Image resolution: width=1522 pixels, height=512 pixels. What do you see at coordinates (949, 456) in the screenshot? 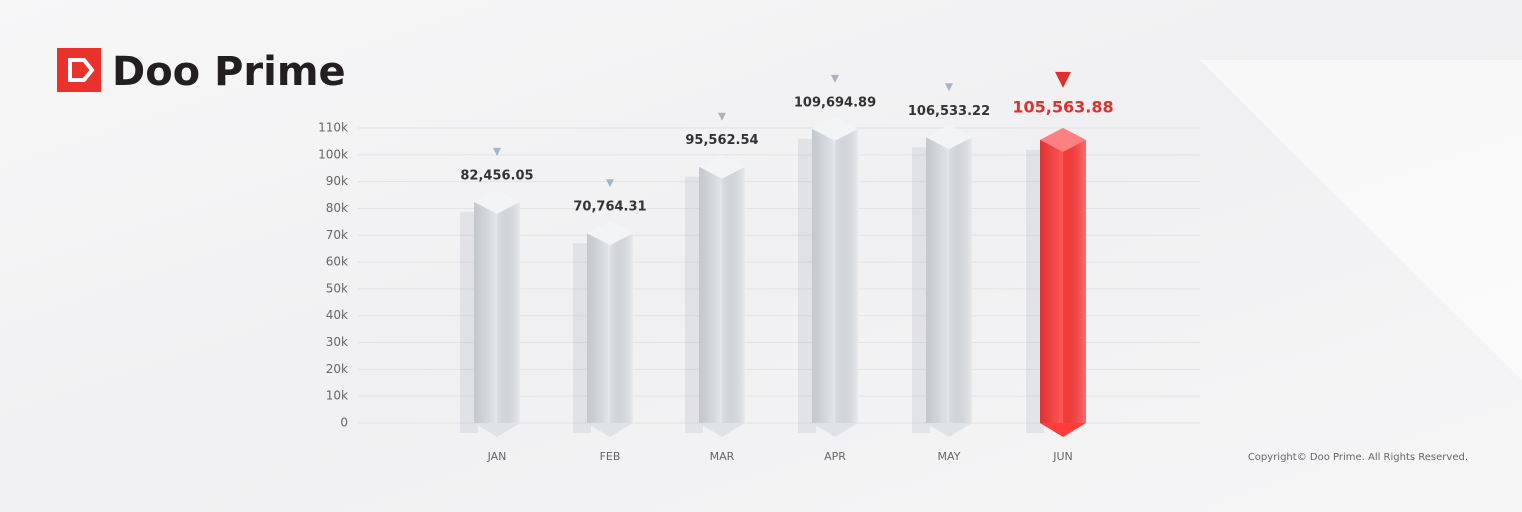
I see `x-tick-label: MAY` at bounding box center [949, 456].